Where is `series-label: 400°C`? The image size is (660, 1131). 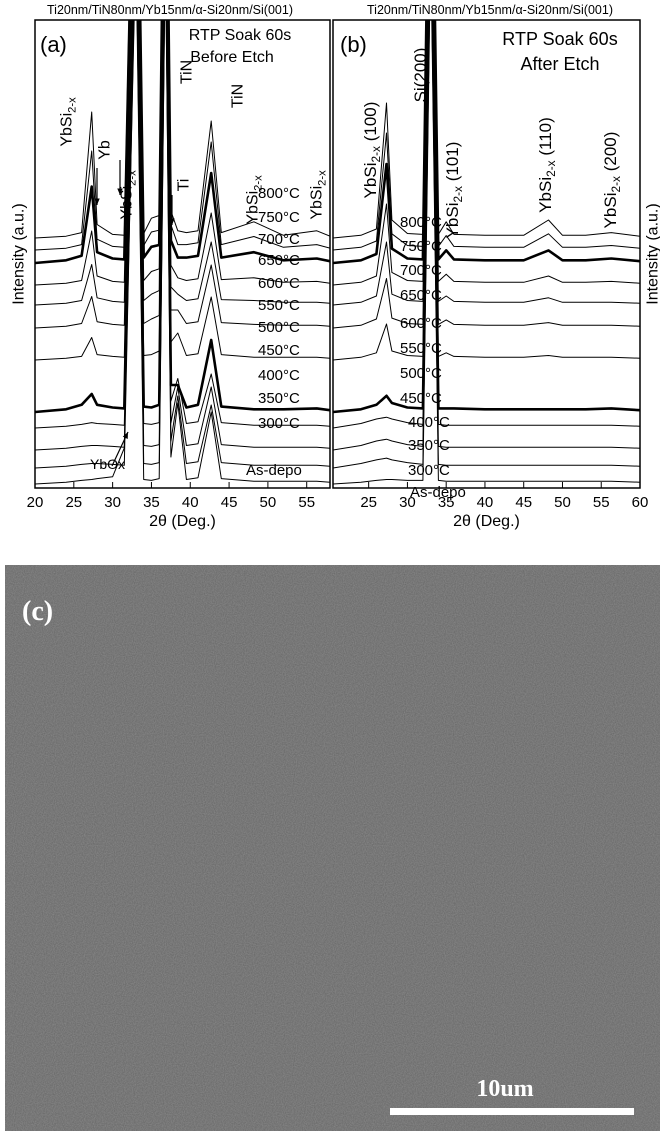
series-label: 400°C is located at coordinates (279, 375).